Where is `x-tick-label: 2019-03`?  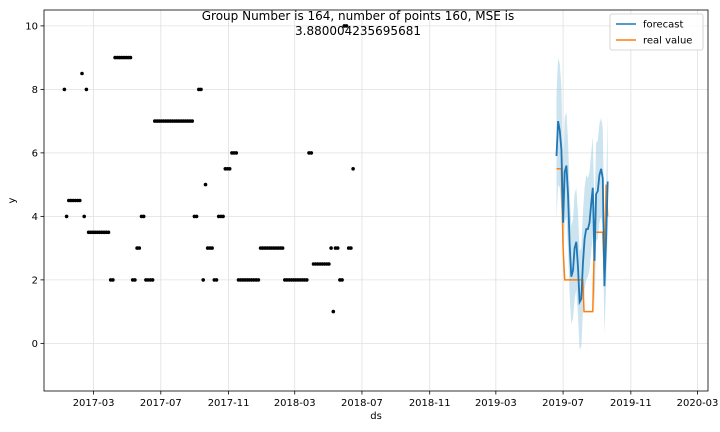
x-tick-label: 2019-03 is located at coordinates (496, 403).